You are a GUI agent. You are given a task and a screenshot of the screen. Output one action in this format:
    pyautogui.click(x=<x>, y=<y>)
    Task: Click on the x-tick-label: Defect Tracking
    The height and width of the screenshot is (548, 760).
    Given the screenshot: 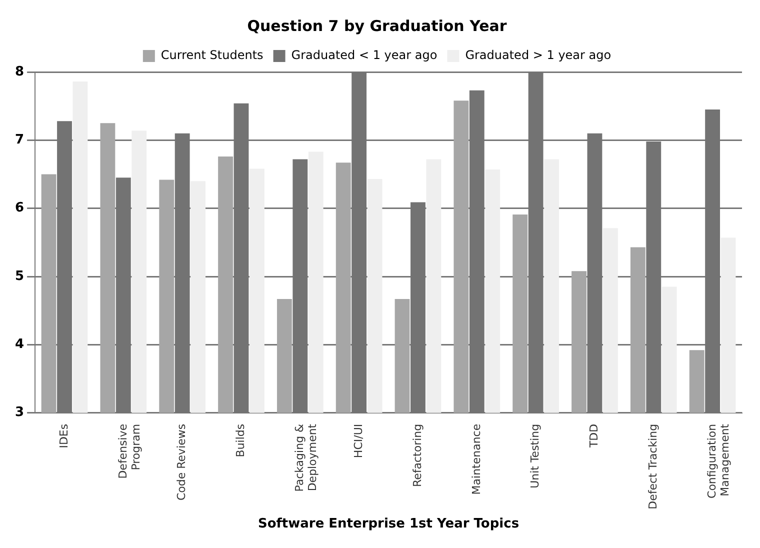 What is the action you would take?
    pyautogui.click(x=653, y=467)
    